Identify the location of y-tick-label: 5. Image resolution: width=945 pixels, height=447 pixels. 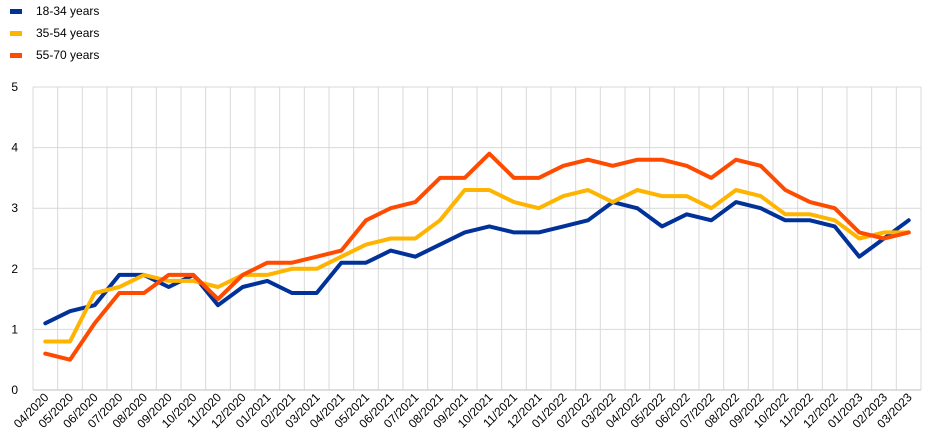
(14, 87).